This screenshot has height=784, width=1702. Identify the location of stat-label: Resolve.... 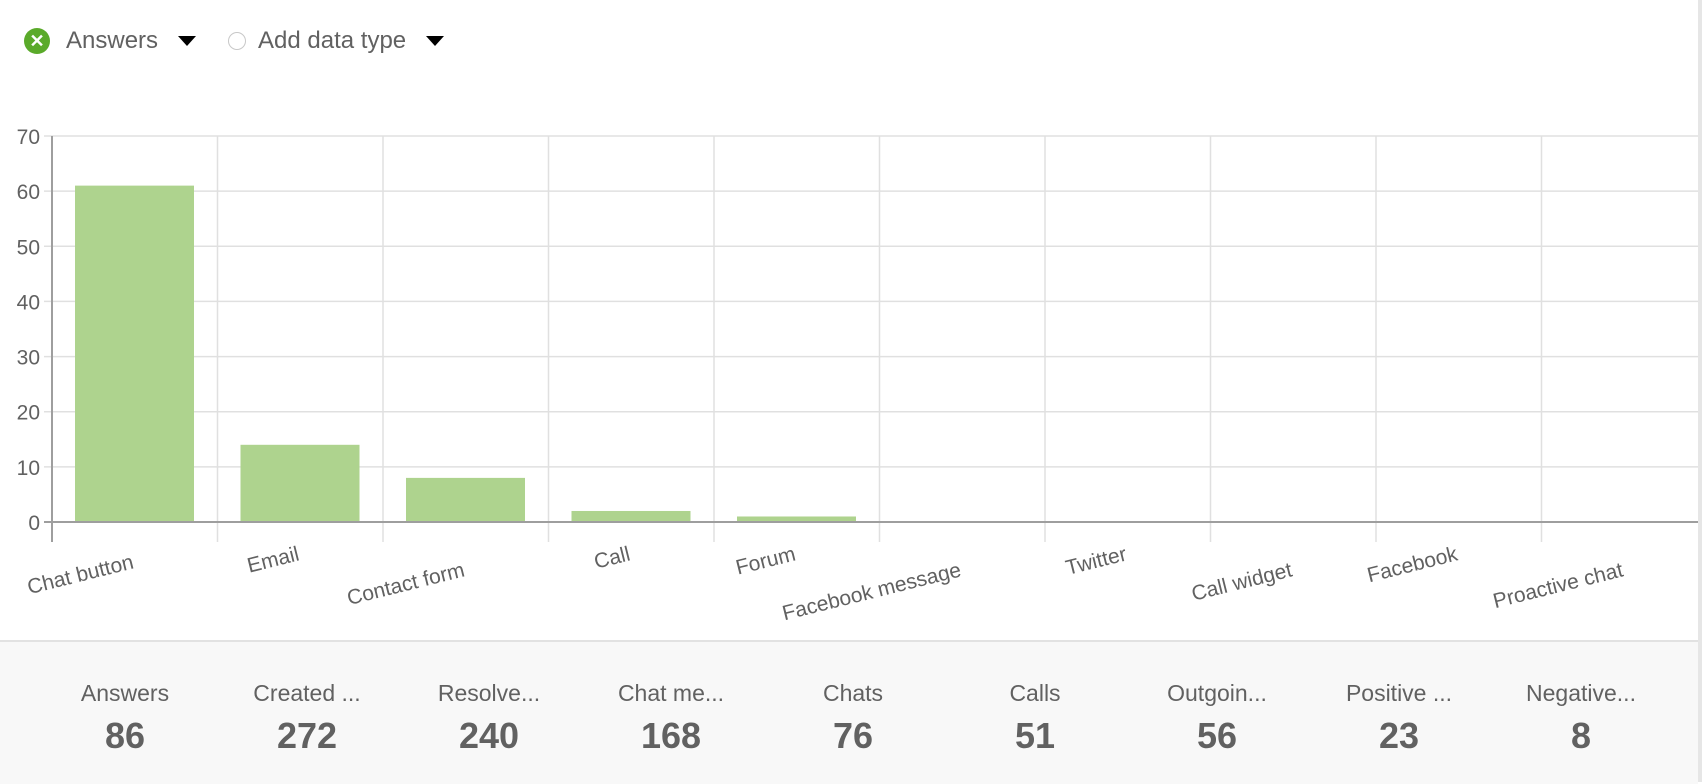
(489, 693).